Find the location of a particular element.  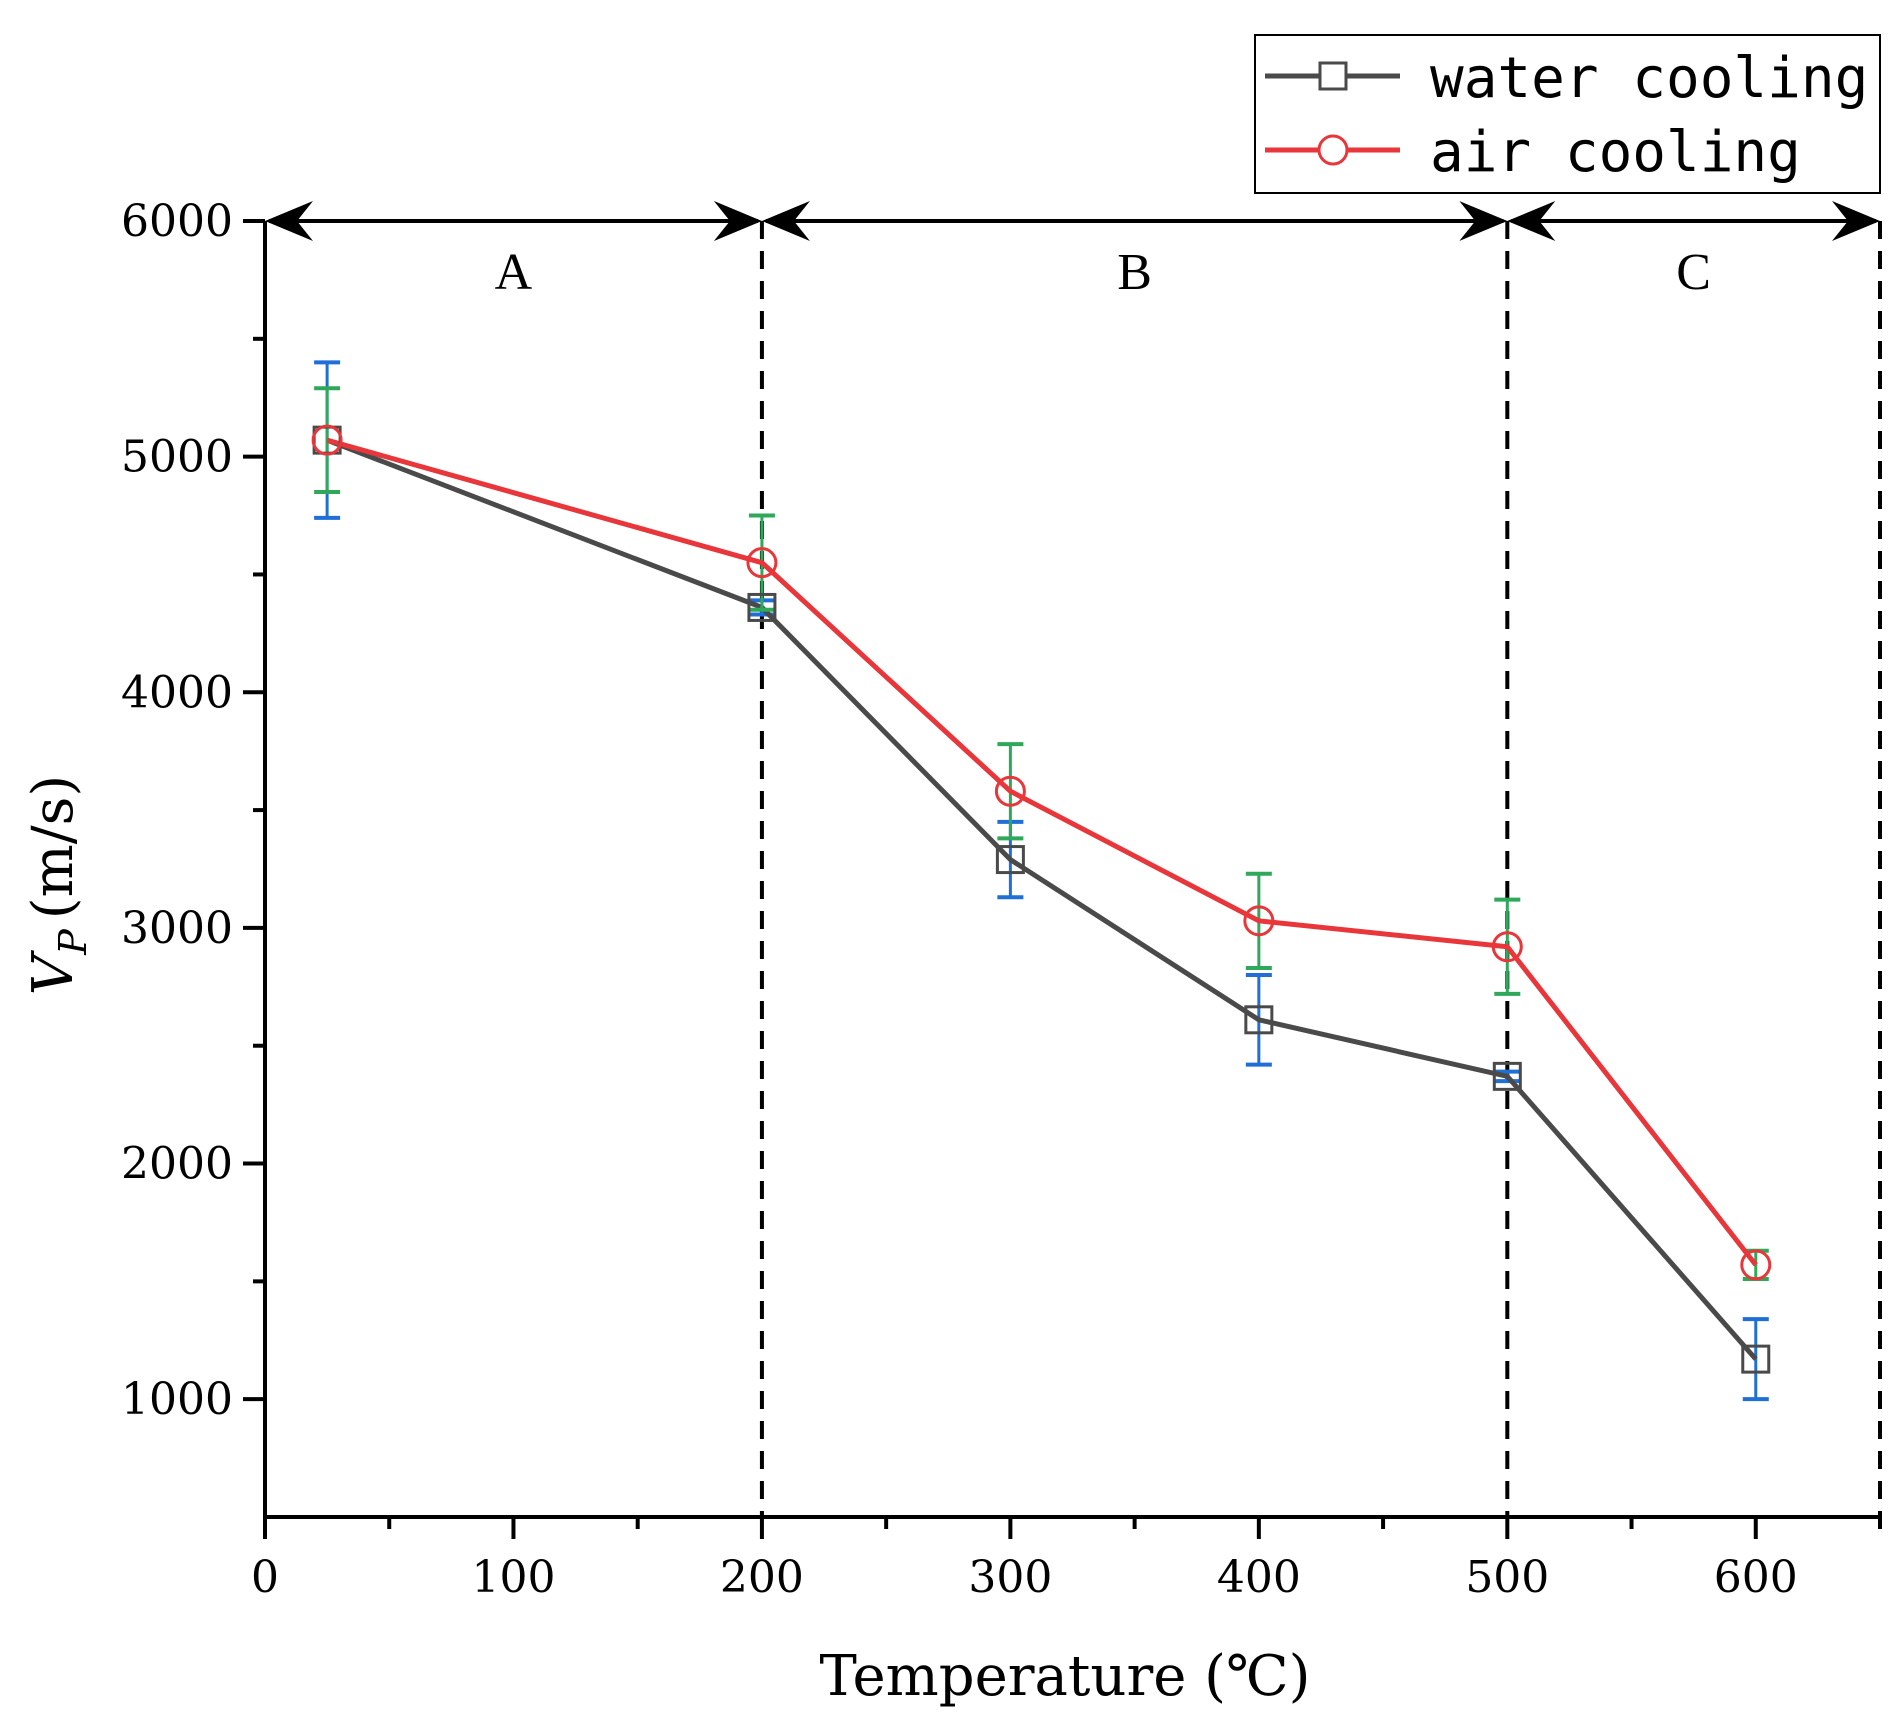

legend-label-air-cooling: air cooling is located at coordinates (1615, 152).